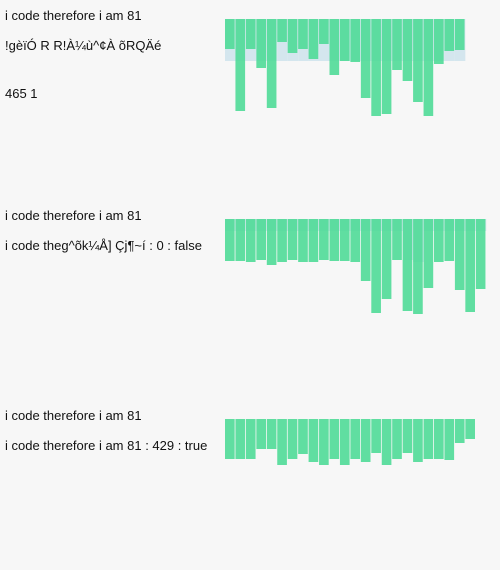 The image size is (500, 570). I want to click on encoded-text: !gèïÓ R R!À¼ù^¢À õRQÄé, so click(83, 45).